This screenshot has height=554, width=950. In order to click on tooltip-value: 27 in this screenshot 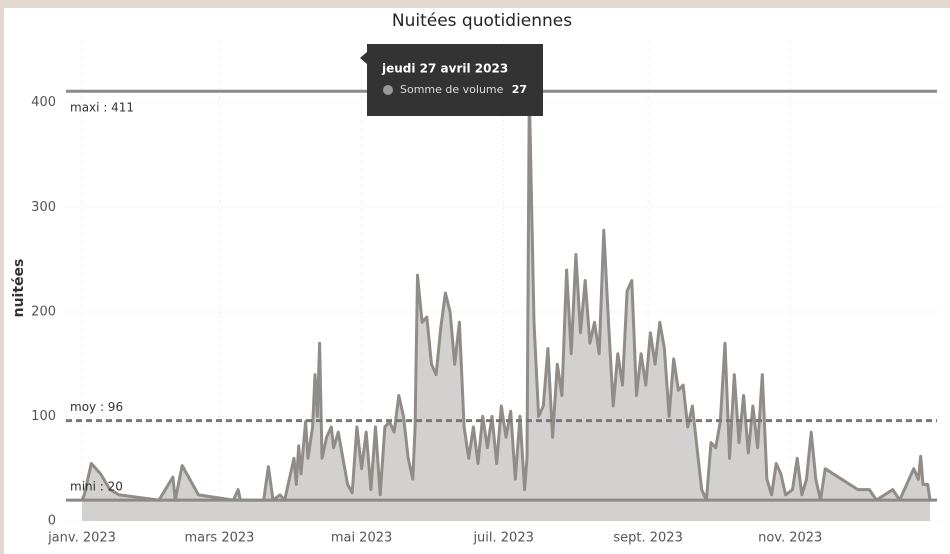, I will do `click(519, 89)`.